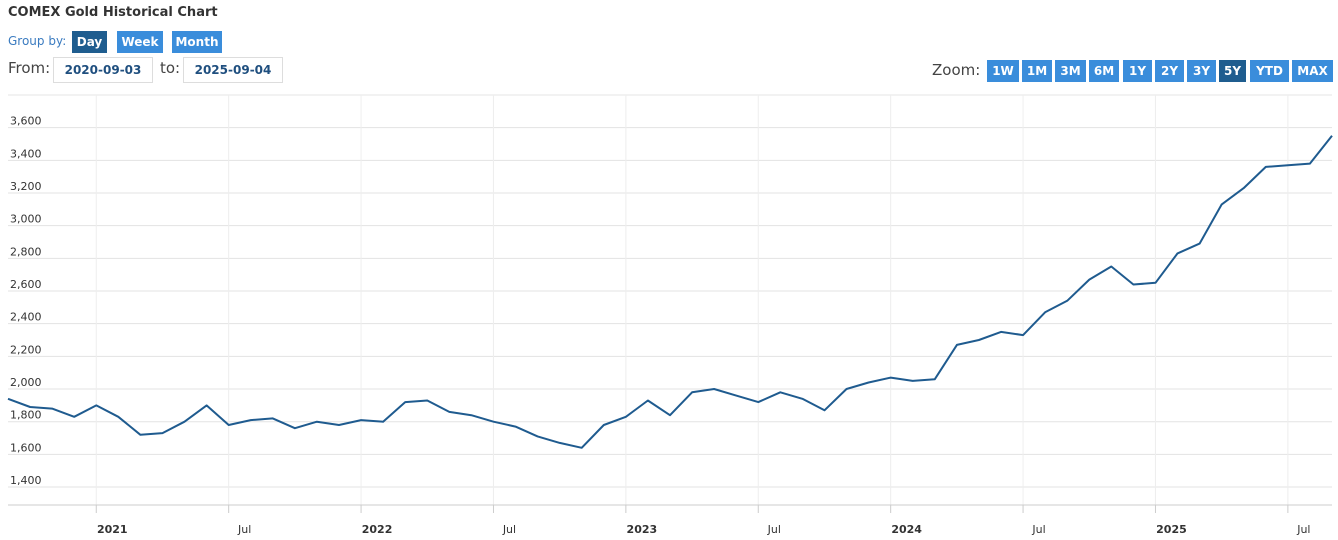 This screenshot has width=1338, height=540. Describe the element at coordinates (26, 153) in the screenshot. I see `y-tick-label: 3,400` at that location.